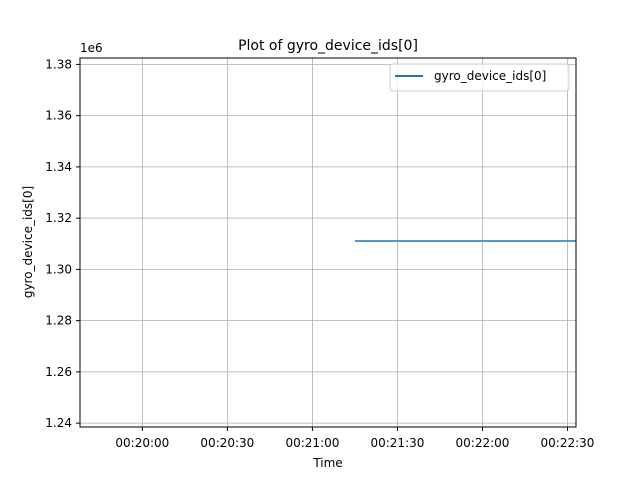 This screenshot has height=480, width=640. Describe the element at coordinates (568, 443) in the screenshot. I see `x-tick-label: 00:22:30` at that location.